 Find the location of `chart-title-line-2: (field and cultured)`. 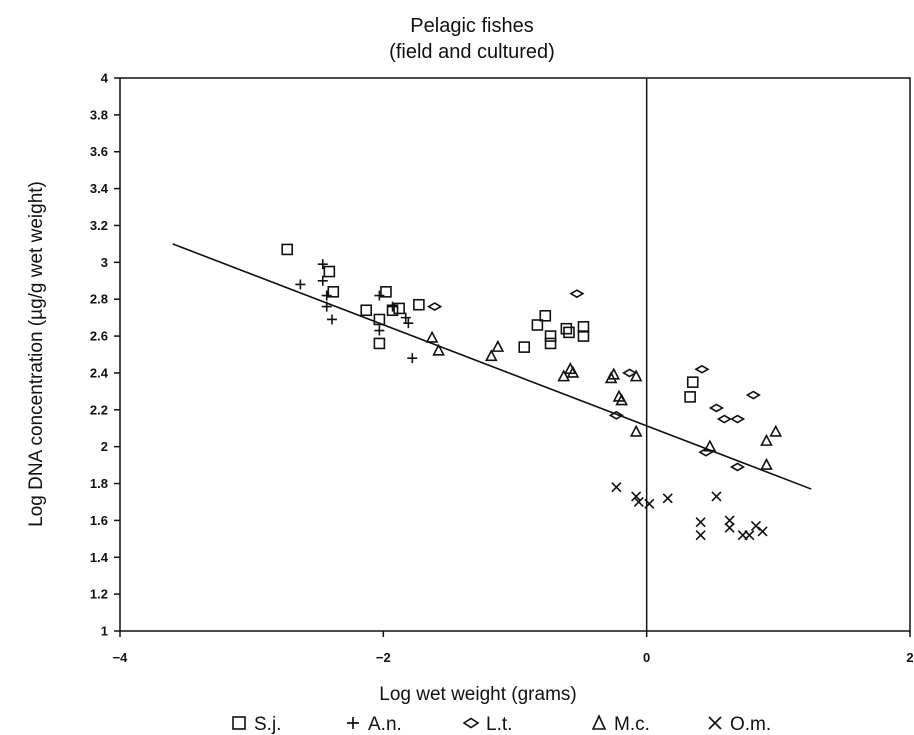

chart-title-line-2: (field and cultured) is located at coordinates (472, 52).